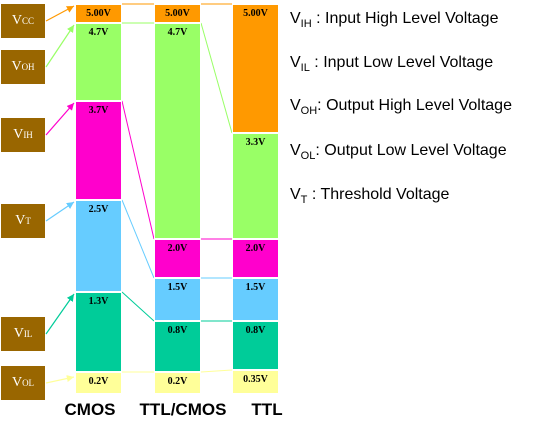  I want to click on segment-cmos-vcc: 5.00V, so click(98, 13).